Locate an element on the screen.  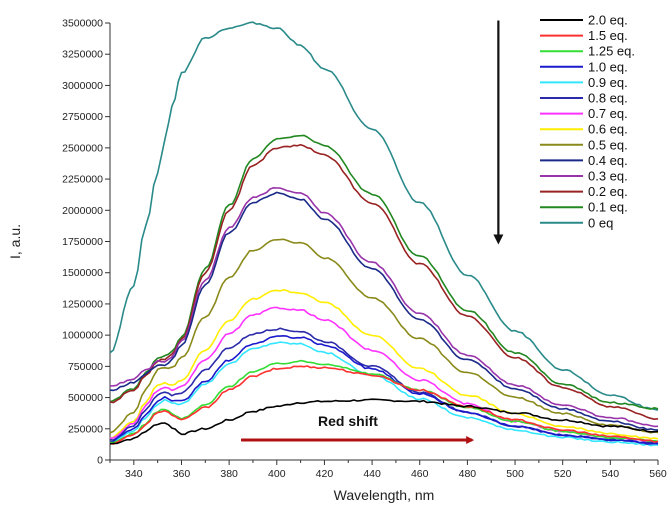
x-tick-label: 440 is located at coordinates (372, 474).